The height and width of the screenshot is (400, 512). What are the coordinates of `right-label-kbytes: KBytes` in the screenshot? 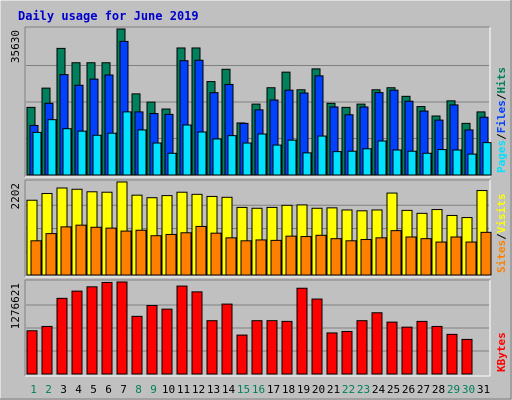 It's located at (501, 352).